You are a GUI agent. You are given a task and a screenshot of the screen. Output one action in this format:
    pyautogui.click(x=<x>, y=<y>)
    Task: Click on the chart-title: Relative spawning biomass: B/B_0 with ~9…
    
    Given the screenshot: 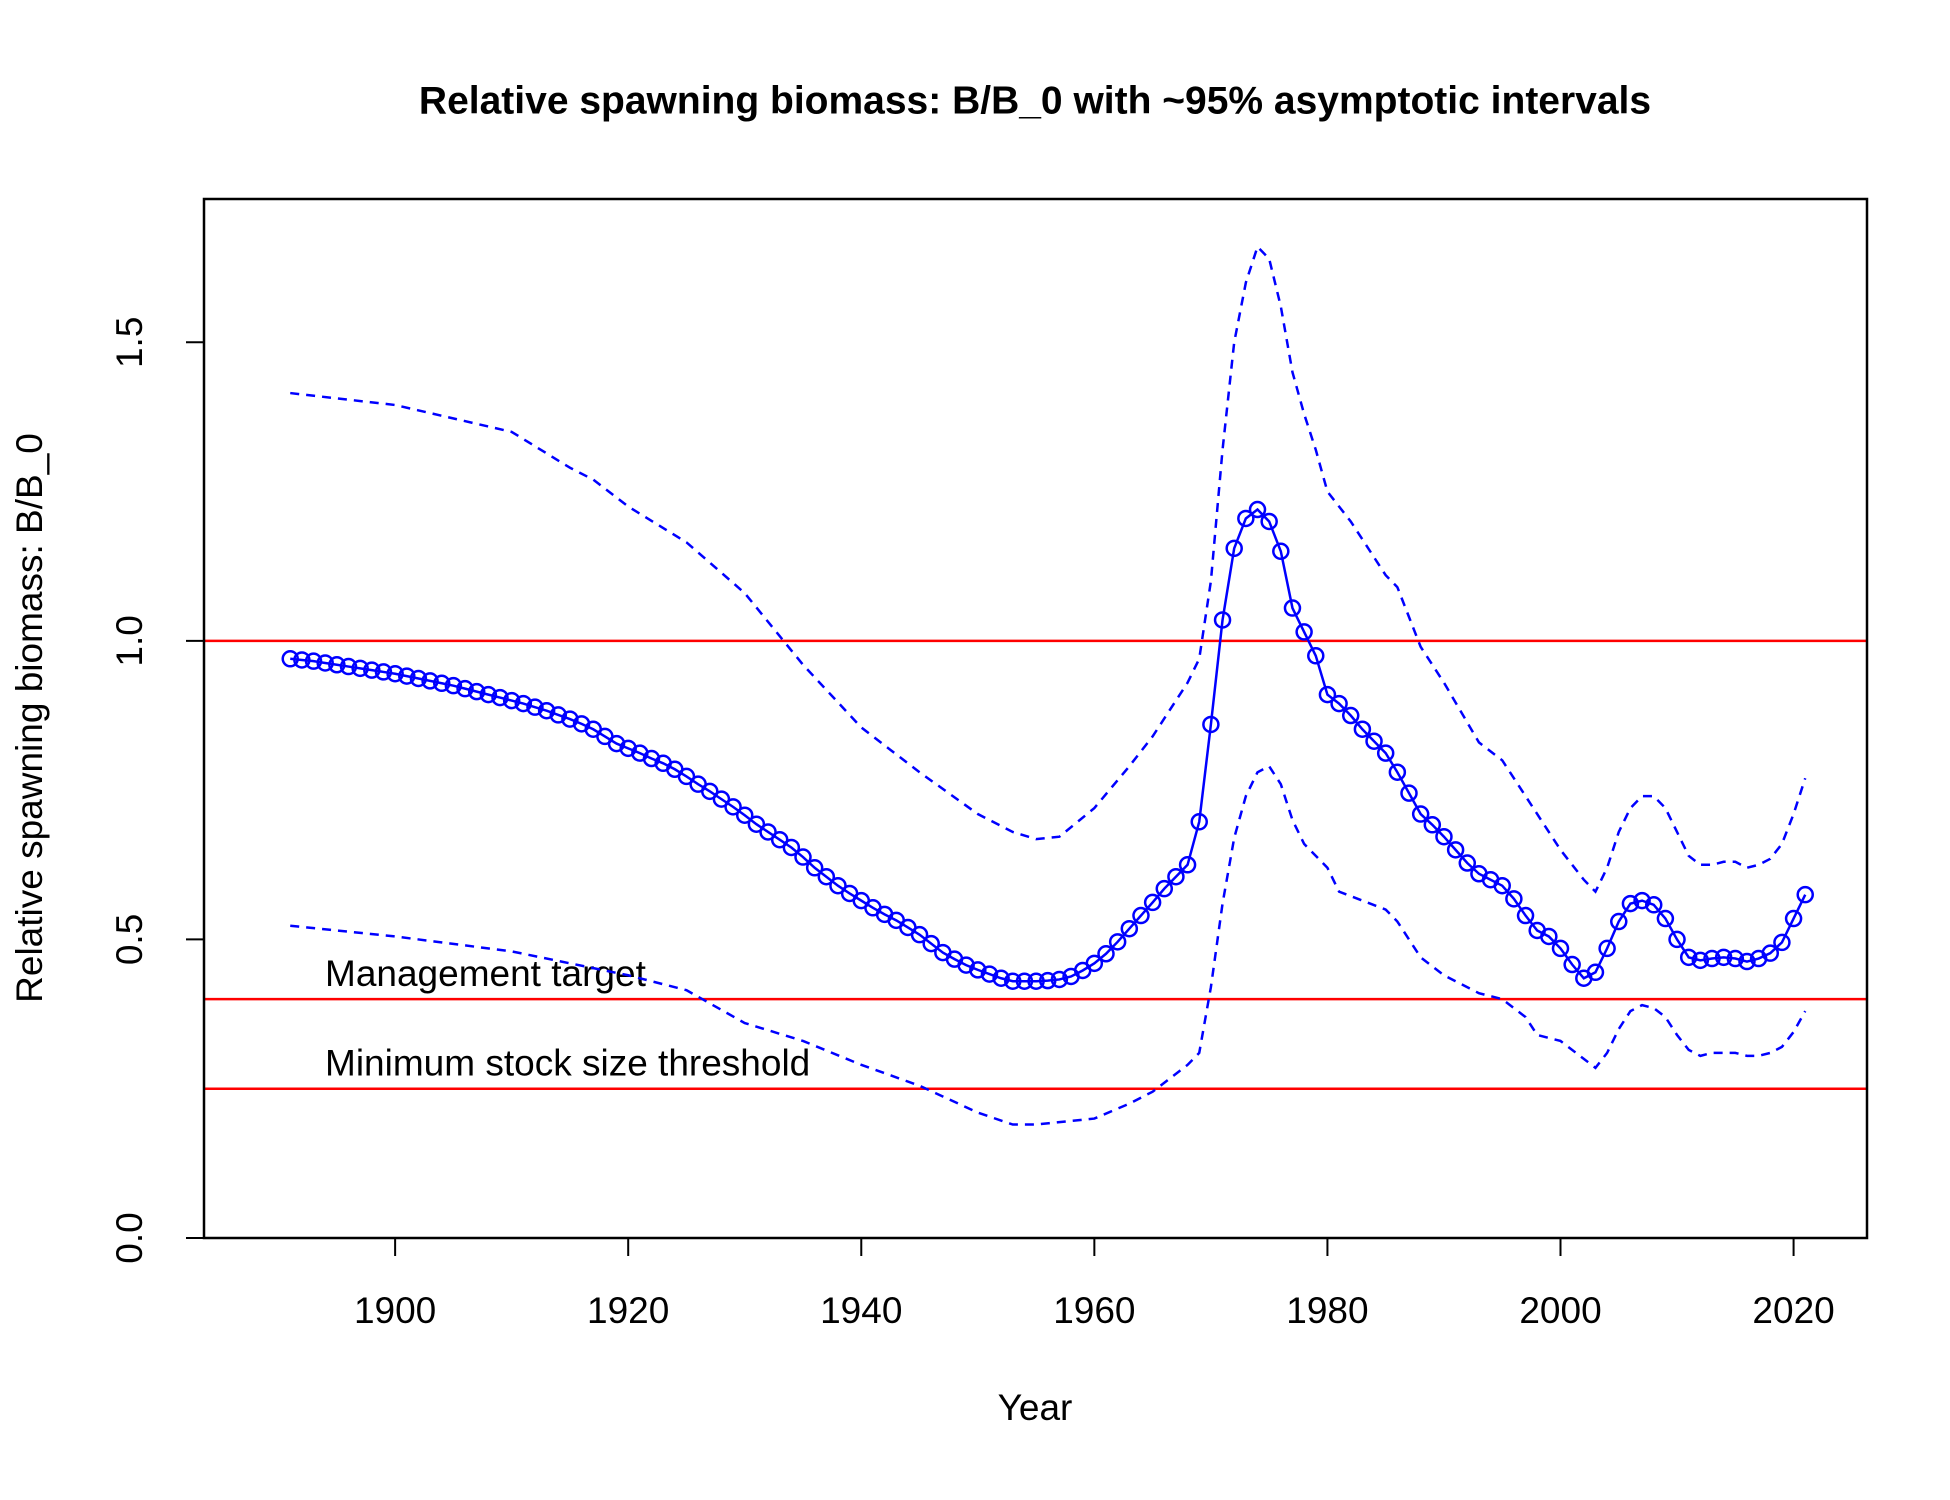 What is the action you would take?
    pyautogui.click(x=1035, y=100)
    